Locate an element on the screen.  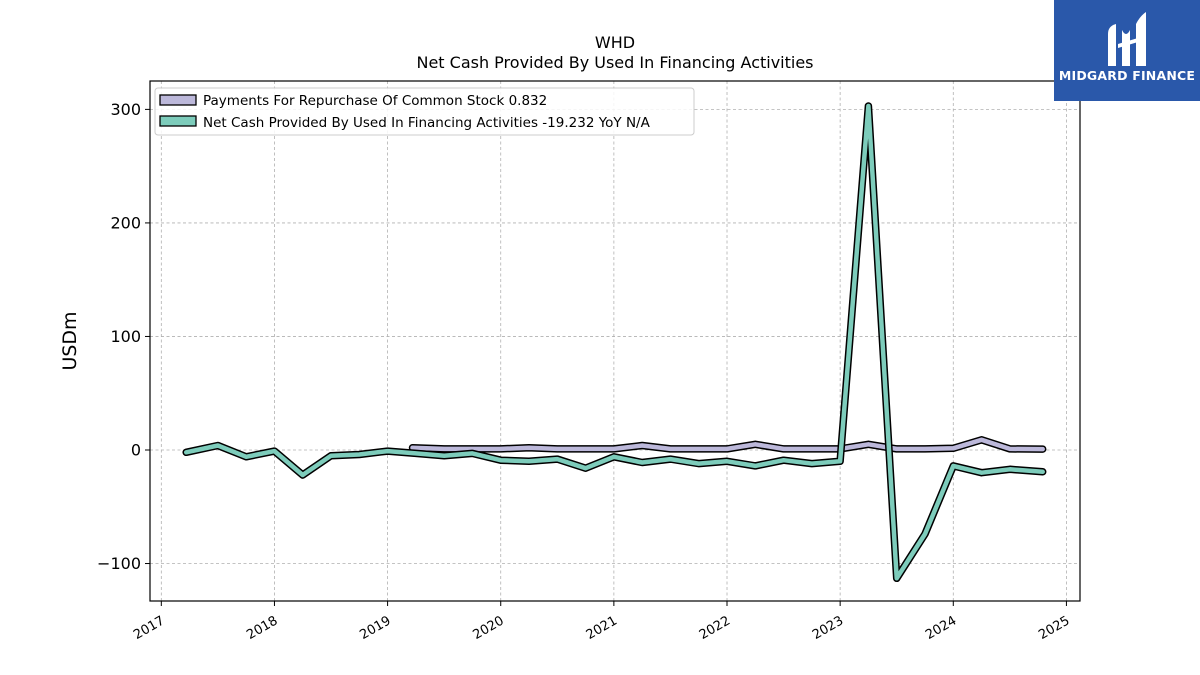
legend-frame is located at coordinates (424, 111).